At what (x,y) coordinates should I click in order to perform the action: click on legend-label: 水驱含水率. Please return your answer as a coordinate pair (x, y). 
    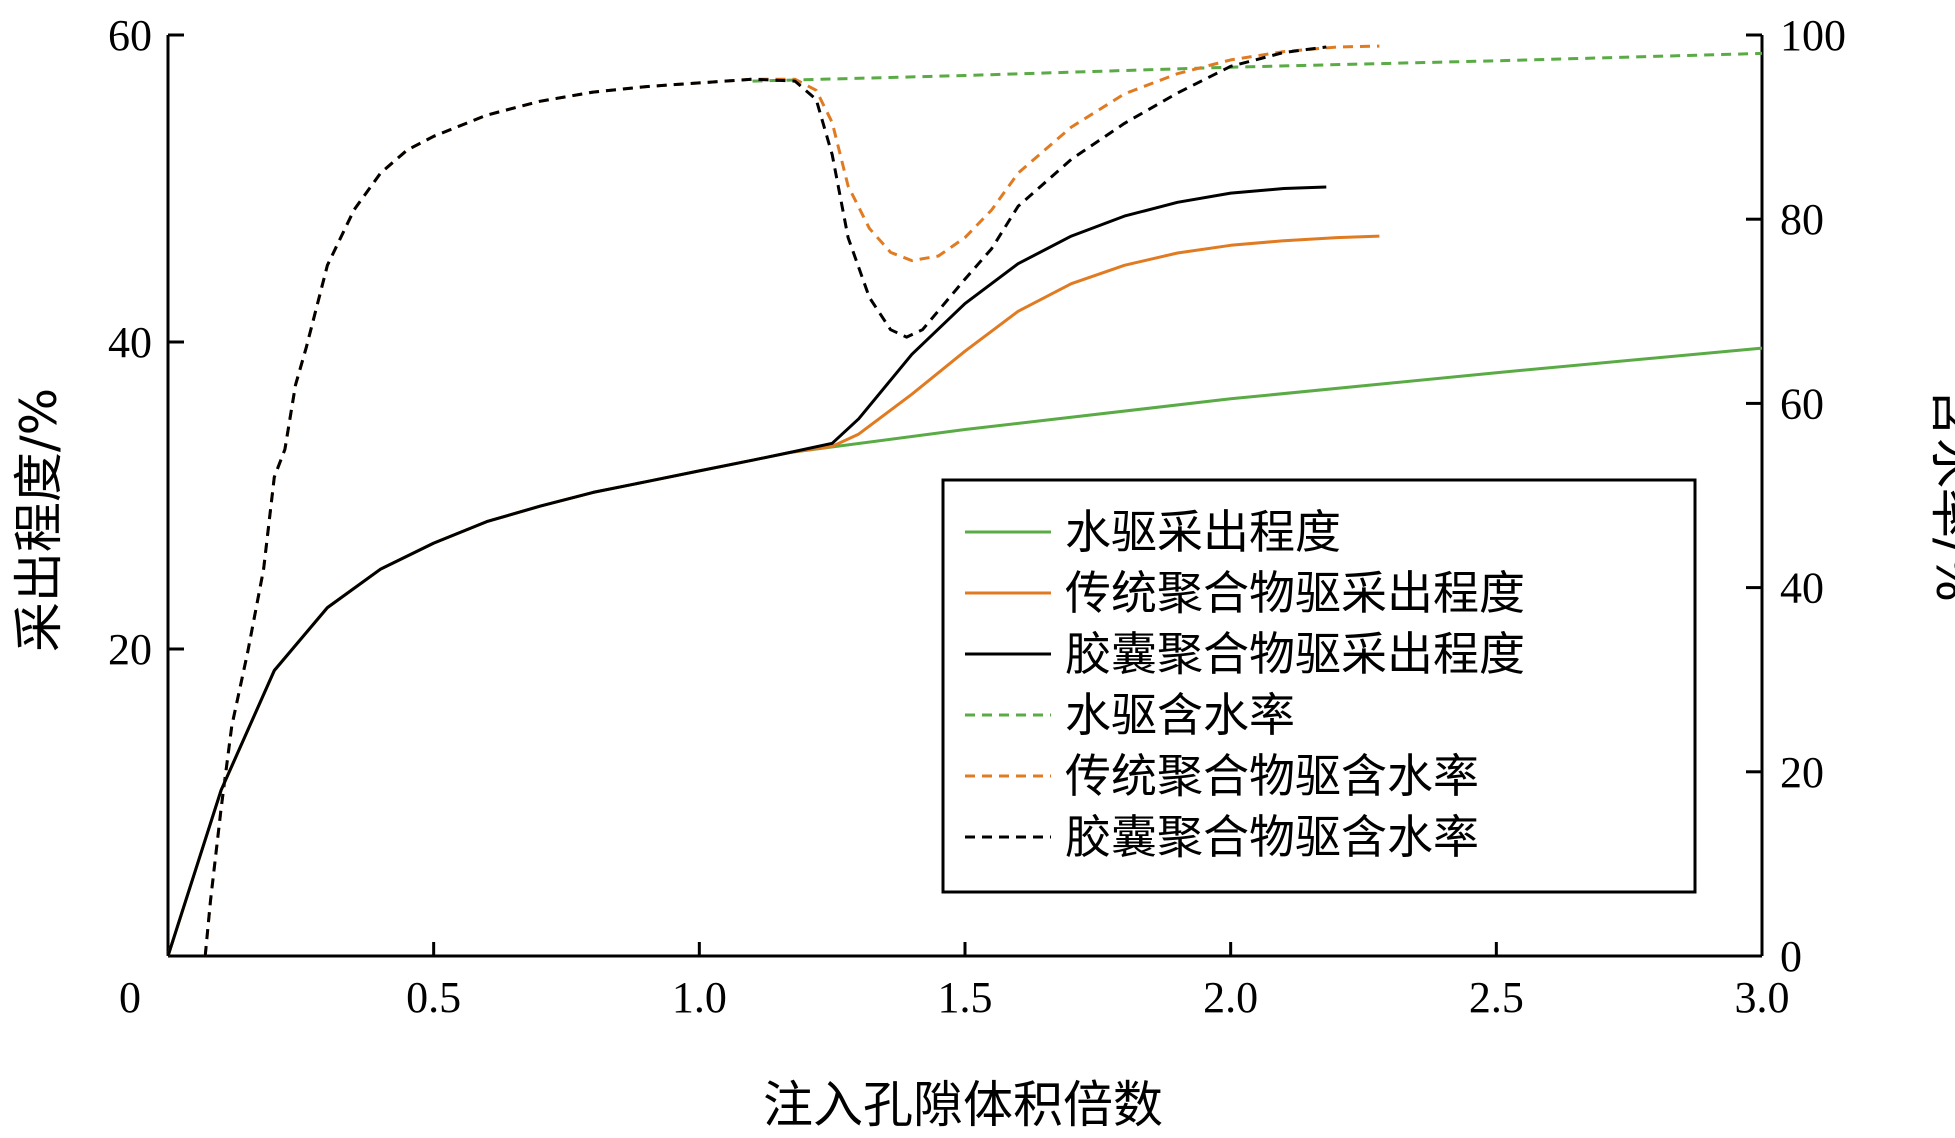
    Looking at the image, I should click on (1180, 715).